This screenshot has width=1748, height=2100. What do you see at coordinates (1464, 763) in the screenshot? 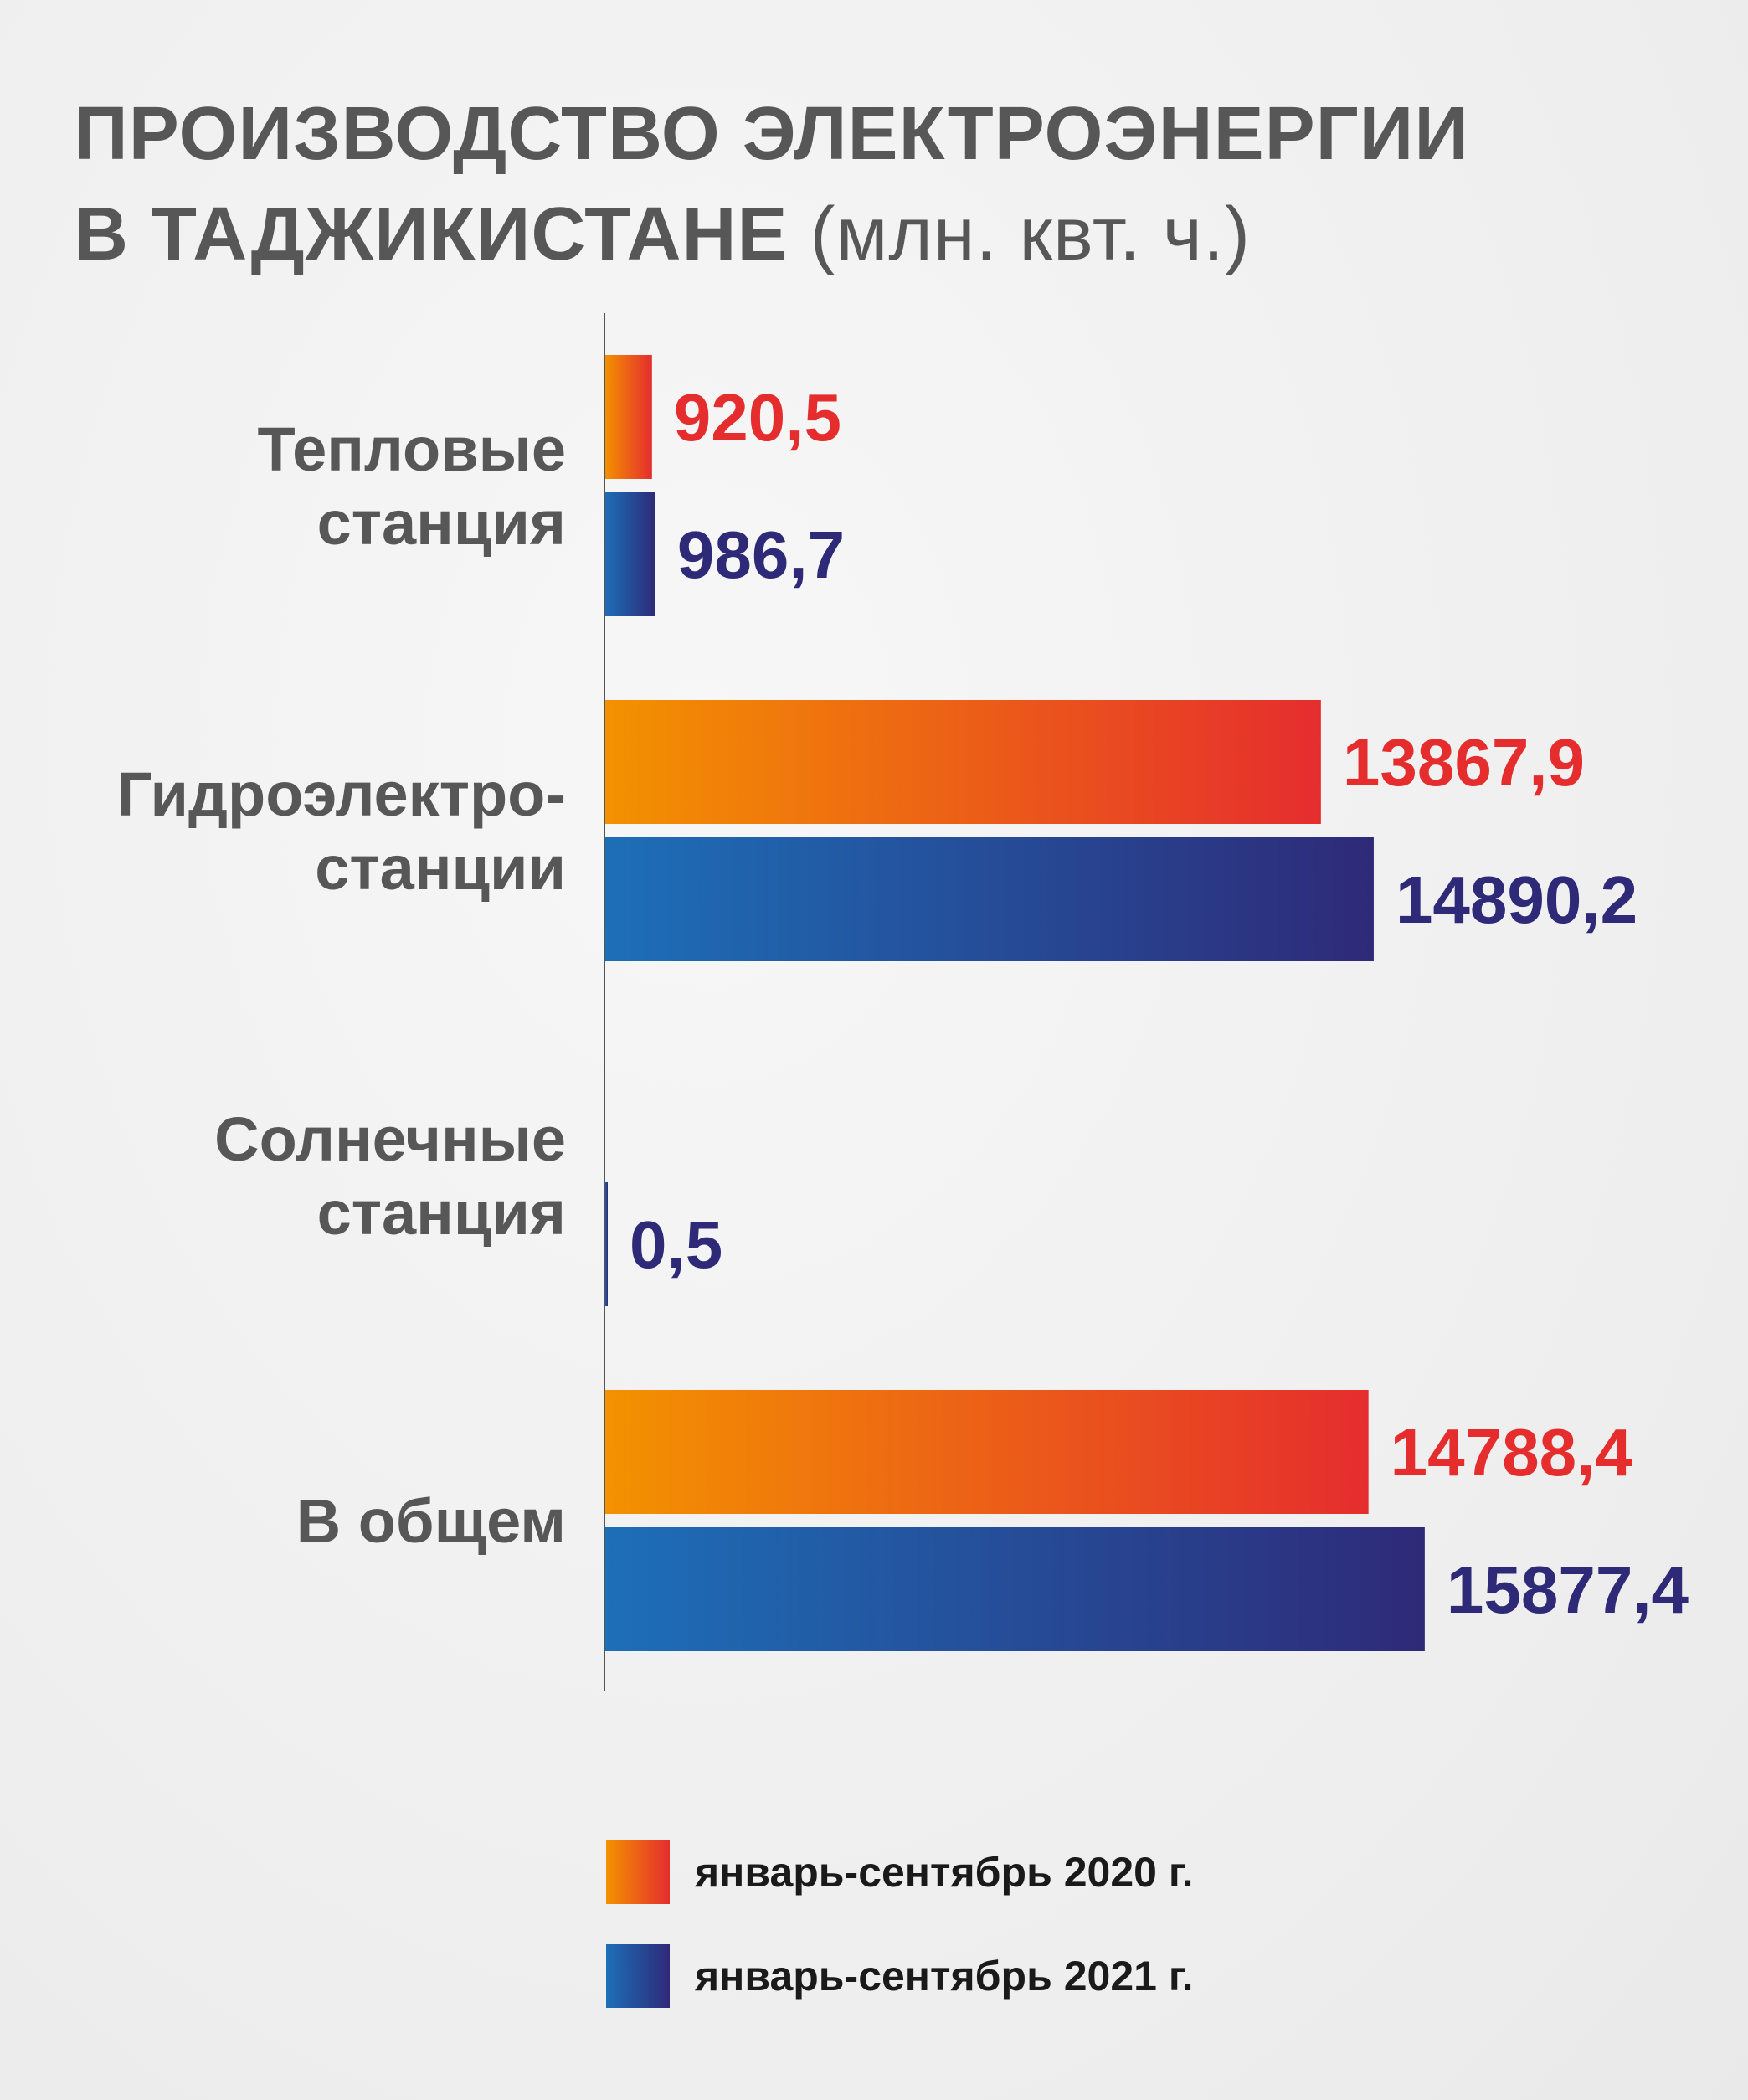
I see `data-label-2020-1: 13867,9` at bounding box center [1464, 763].